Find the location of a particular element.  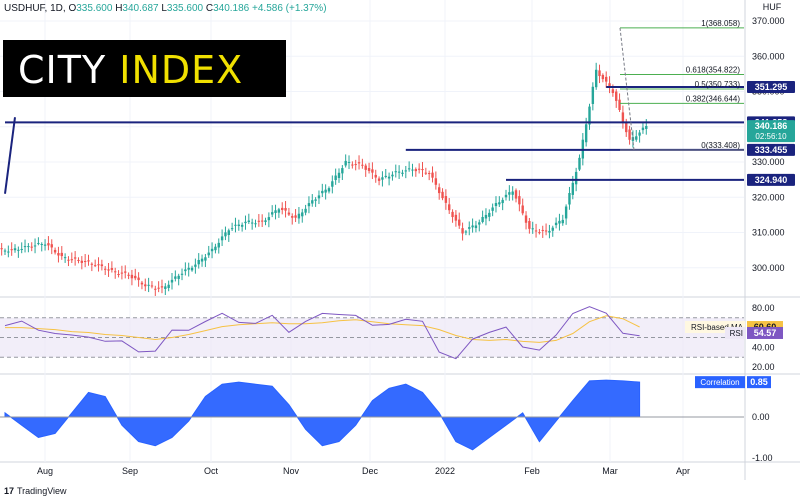

rsi-tick-label: 20.00 is located at coordinates (763, 367).